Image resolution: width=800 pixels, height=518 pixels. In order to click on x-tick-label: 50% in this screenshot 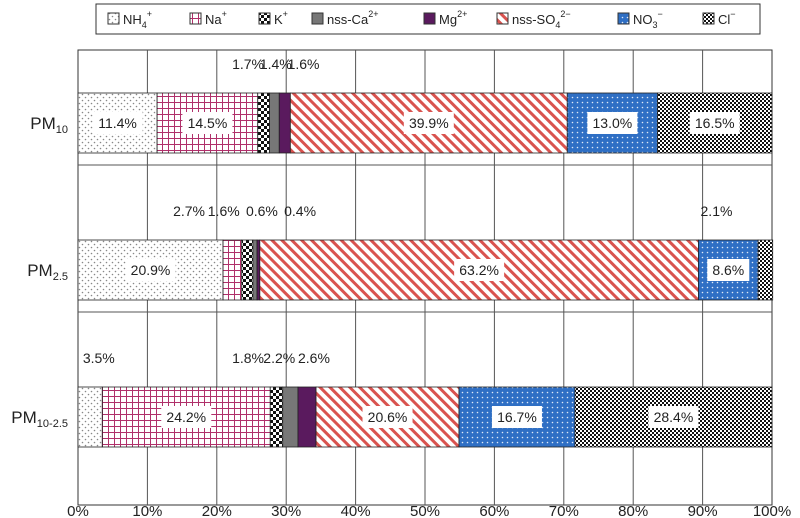, I will do `click(425, 510)`.